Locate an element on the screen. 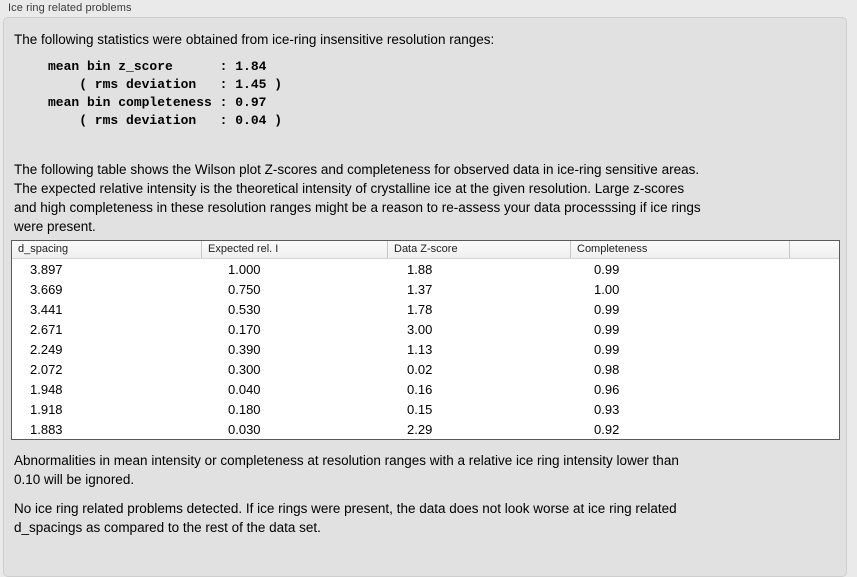 This screenshot has height=577, width=857. table-cell: 3.00 is located at coordinates (420, 329).